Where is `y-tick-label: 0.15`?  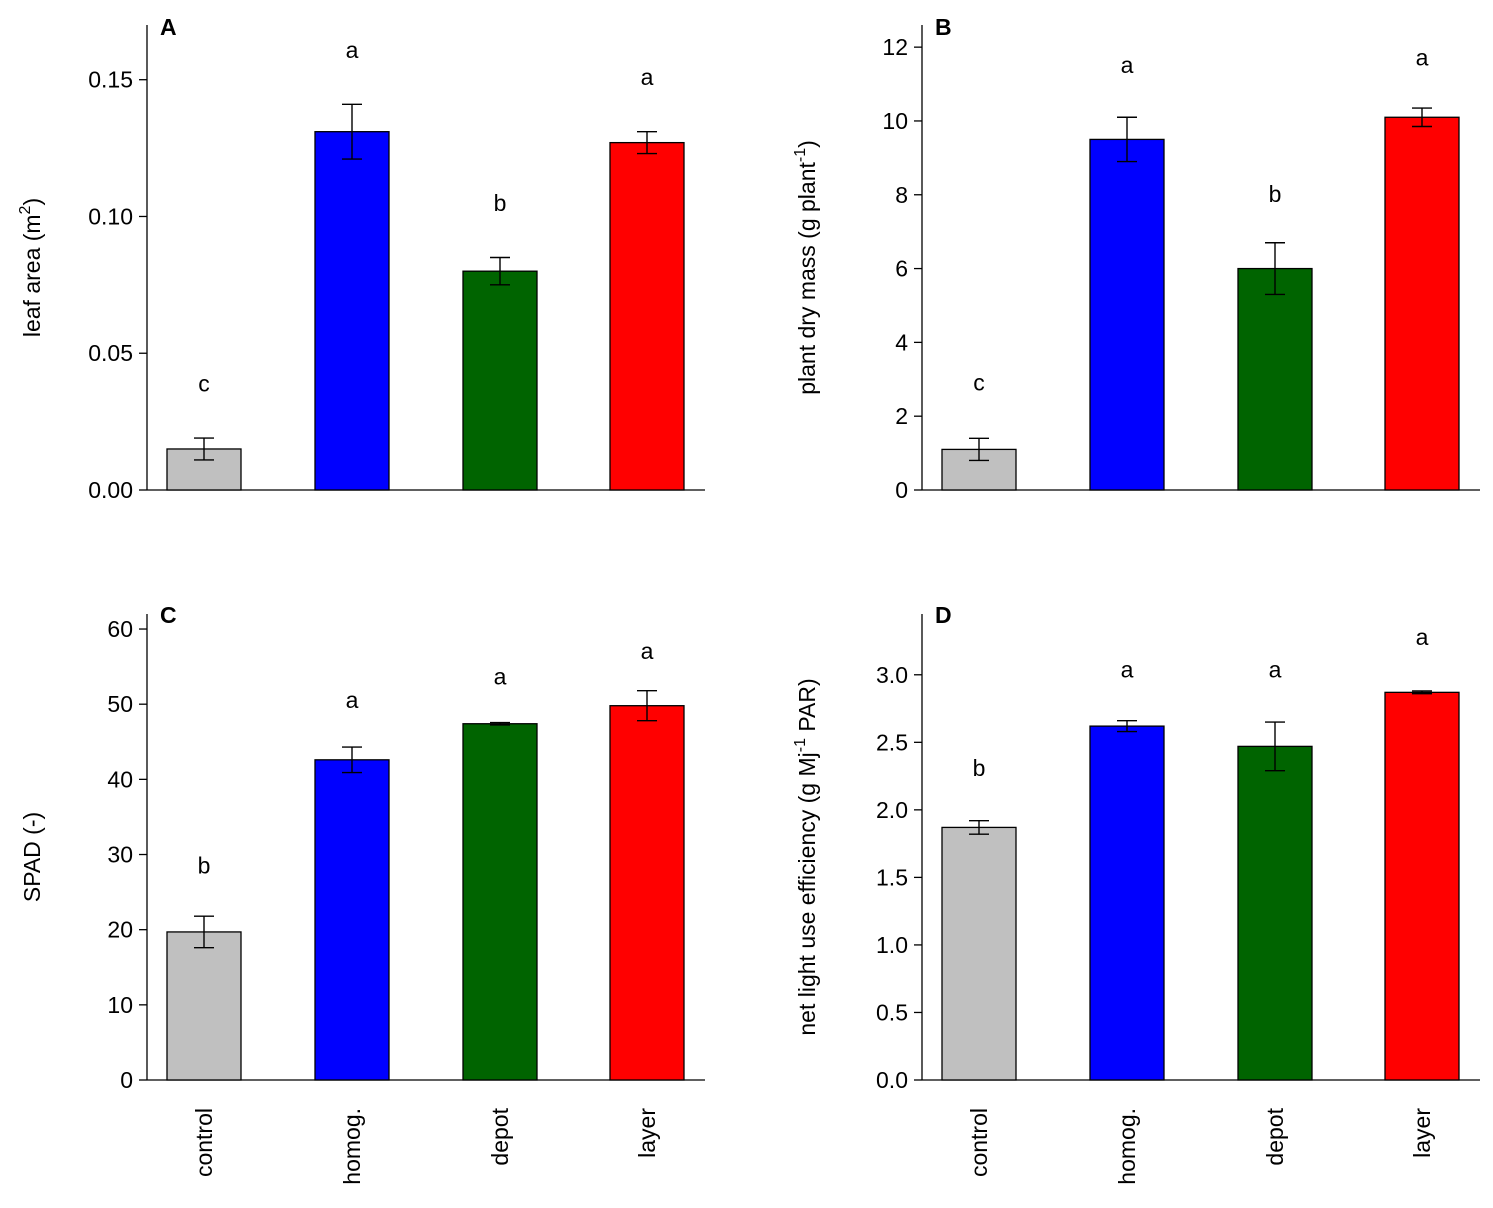 y-tick-label: 0.15 is located at coordinates (110, 80).